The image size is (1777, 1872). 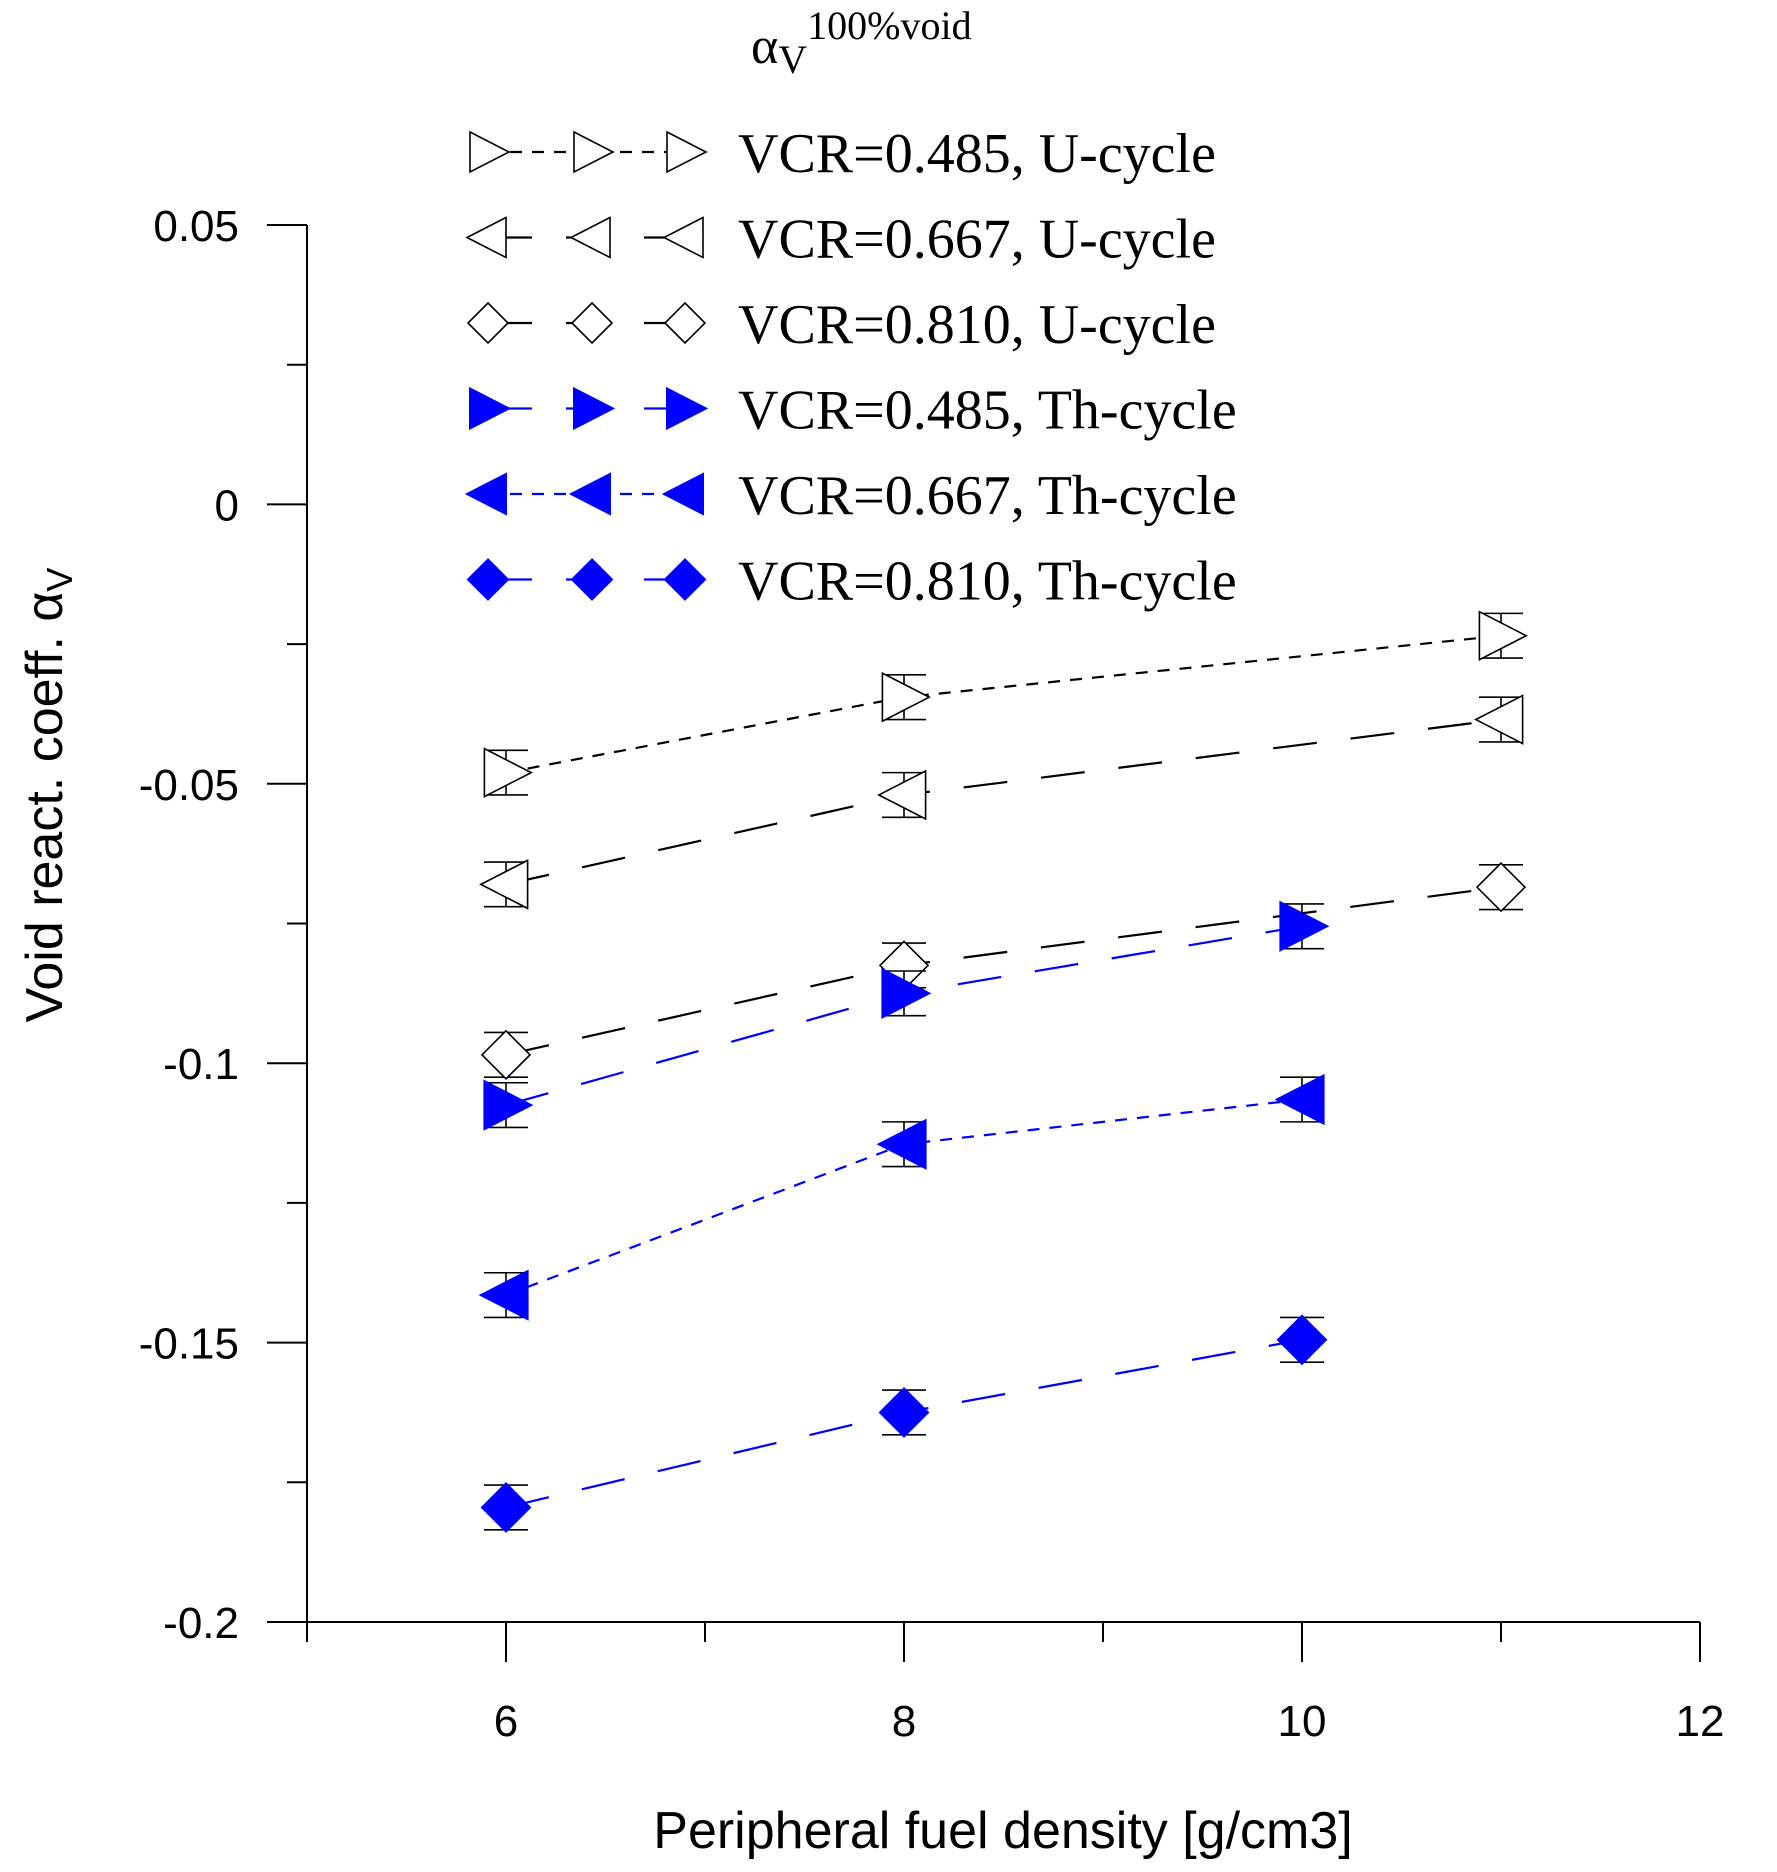 What do you see at coordinates (889, 25) in the screenshot?
I see `legend-title-sup: 100%void` at bounding box center [889, 25].